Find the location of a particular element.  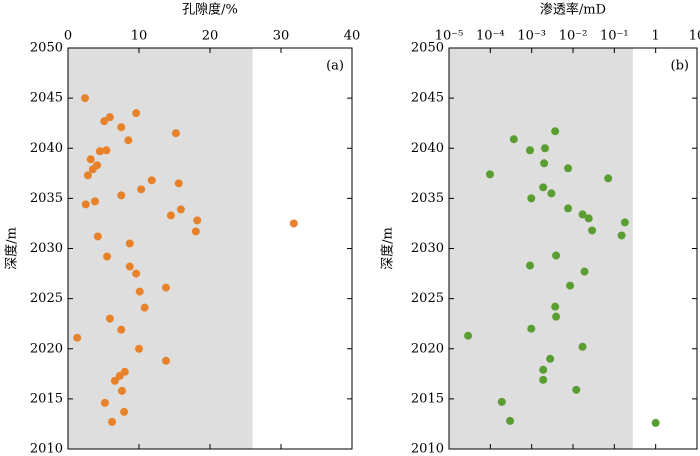

y-tick-label: 2040 is located at coordinates (46, 148).